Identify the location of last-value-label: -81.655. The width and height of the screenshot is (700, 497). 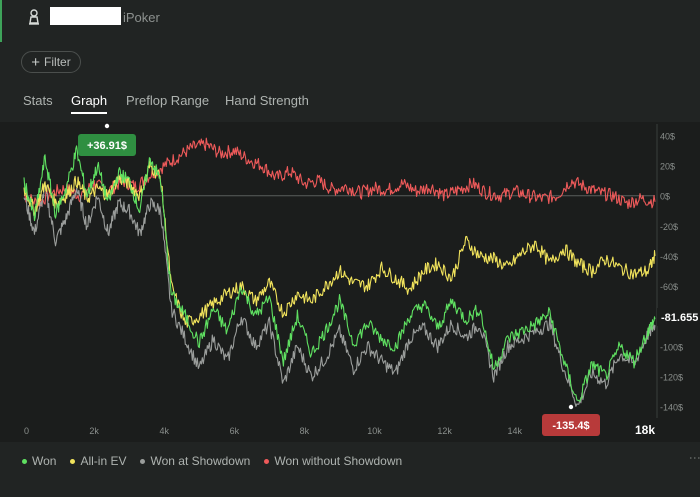
(679, 318).